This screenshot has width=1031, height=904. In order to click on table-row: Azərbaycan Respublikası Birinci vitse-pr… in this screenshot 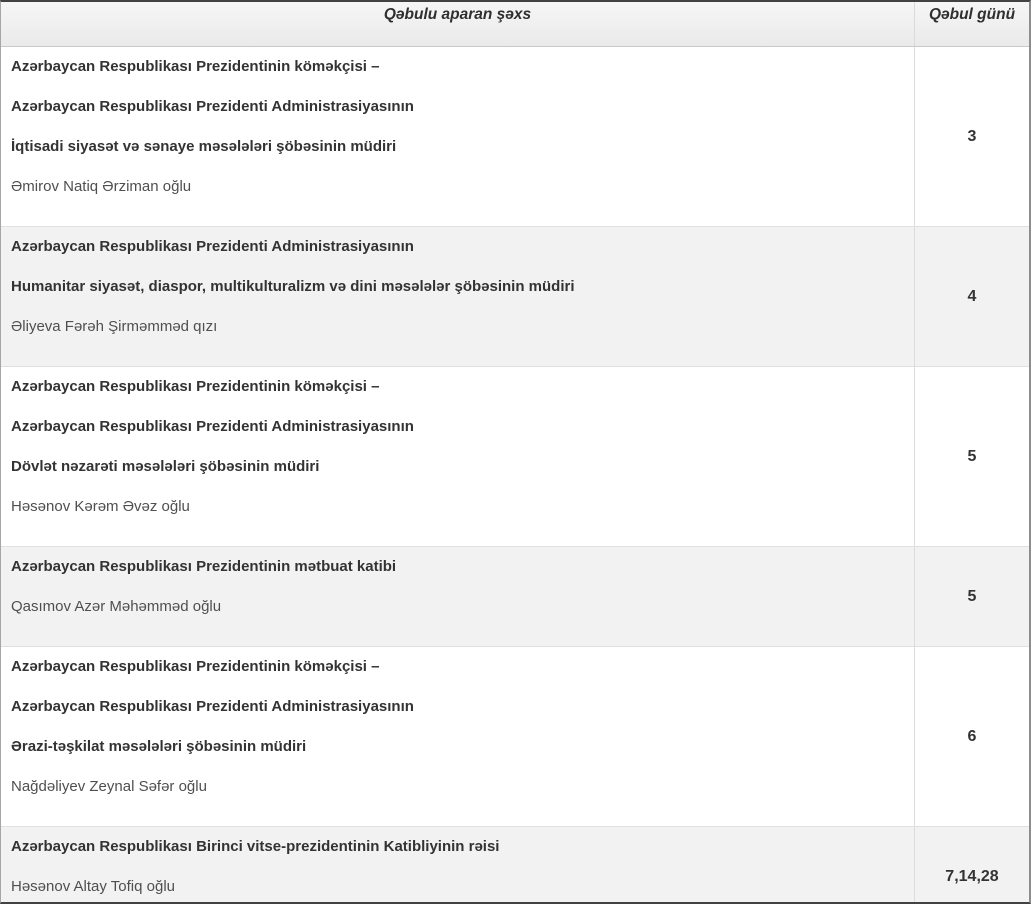, I will do `click(515, 864)`.